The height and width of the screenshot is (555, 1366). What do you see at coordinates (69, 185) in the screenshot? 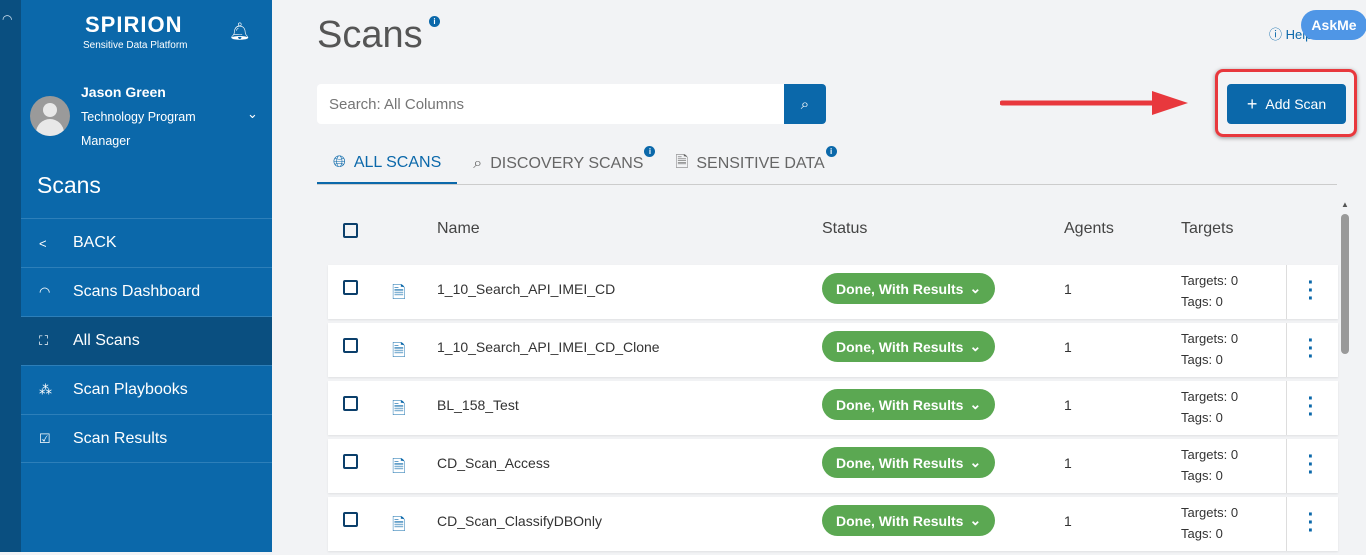
I see `section-title: Scans` at bounding box center [69, 185].